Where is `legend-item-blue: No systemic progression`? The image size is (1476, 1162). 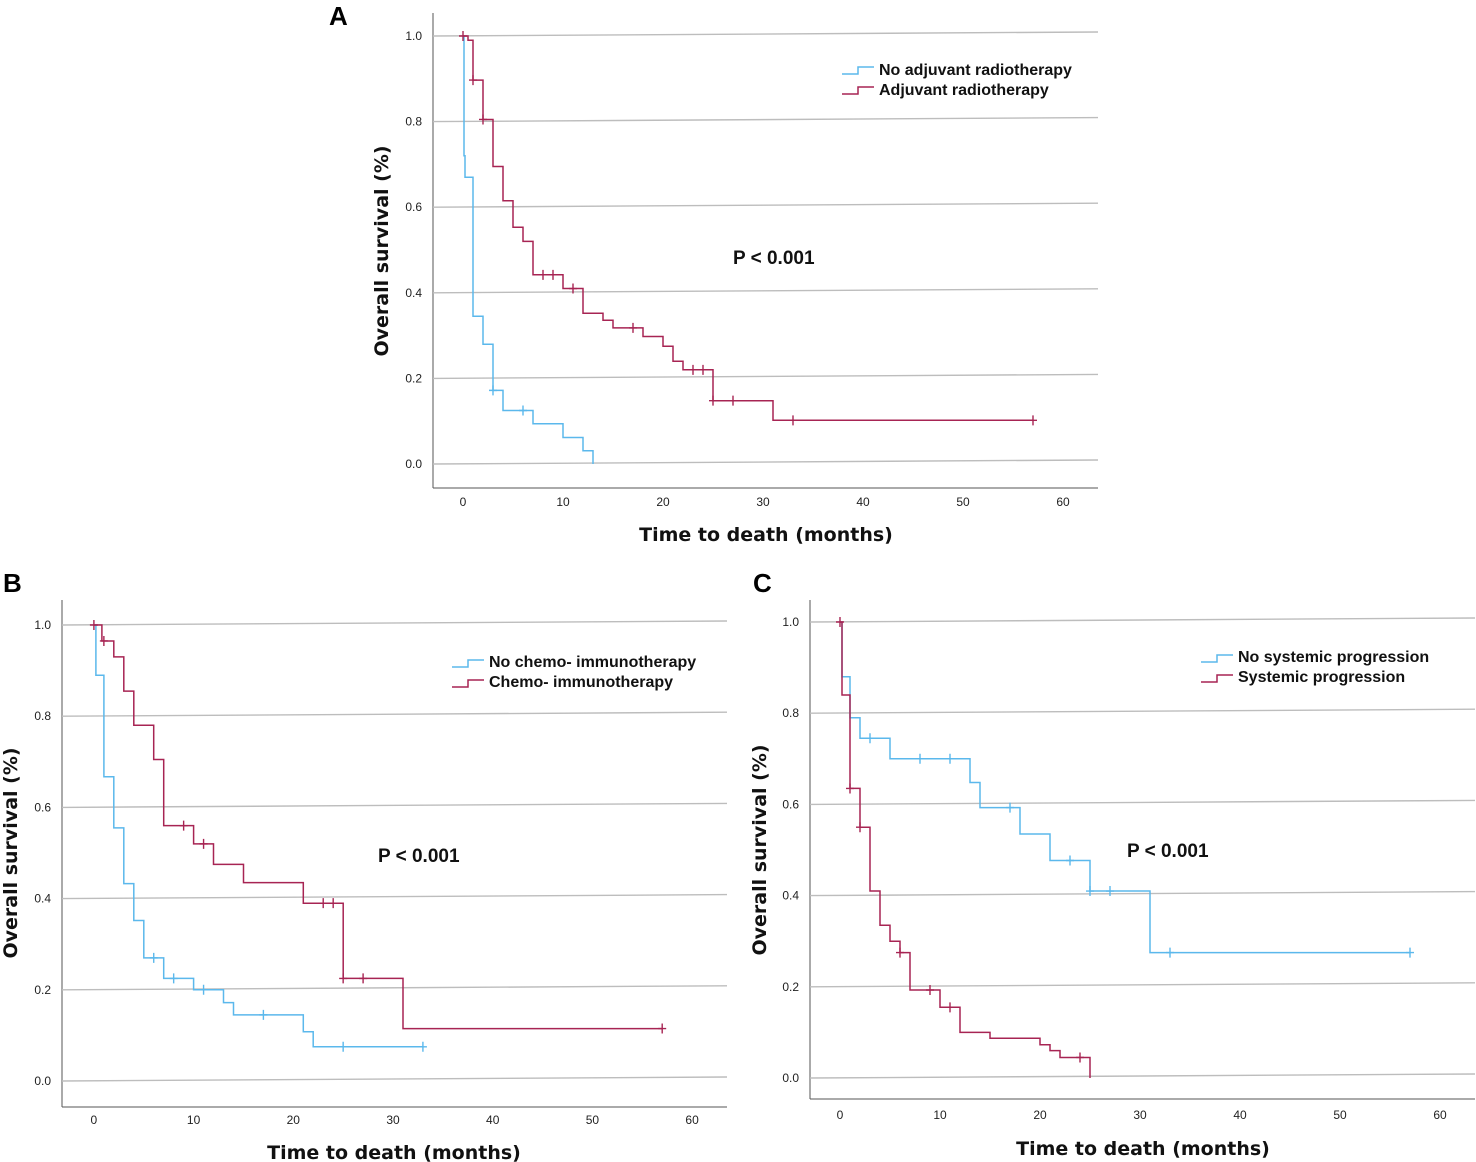 legend-item-blue: No systemic progression is located at coordinates (1315, 657).